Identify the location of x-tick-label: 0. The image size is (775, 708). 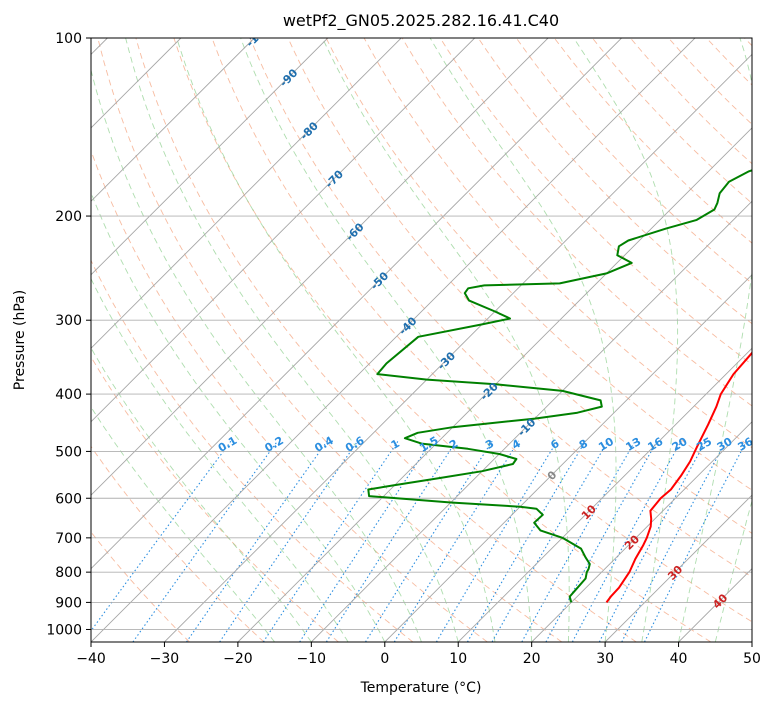
(384, 659).